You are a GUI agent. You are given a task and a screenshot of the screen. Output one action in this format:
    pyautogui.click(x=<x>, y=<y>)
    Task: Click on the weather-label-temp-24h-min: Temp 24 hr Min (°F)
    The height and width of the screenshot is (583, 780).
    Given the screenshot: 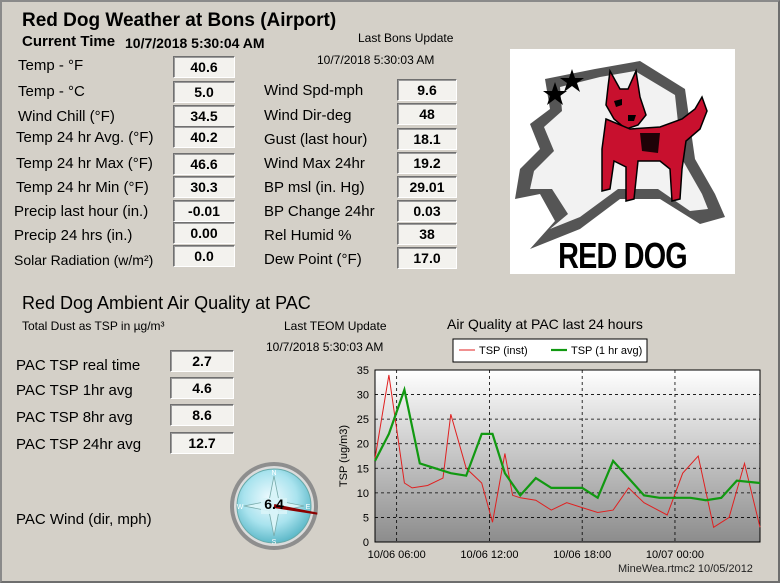 What is the action you would take?
    pyautogui.click(x=82, y=187)
    